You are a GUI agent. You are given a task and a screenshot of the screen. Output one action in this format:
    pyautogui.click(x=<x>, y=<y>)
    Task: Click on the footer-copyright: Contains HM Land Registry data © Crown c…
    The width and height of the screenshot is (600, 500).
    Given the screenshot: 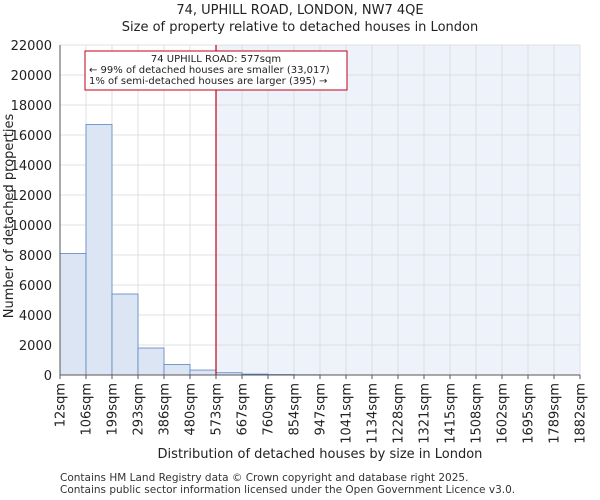 What is the action you would take?
    pyautogui.click(x=264, y=478)
    